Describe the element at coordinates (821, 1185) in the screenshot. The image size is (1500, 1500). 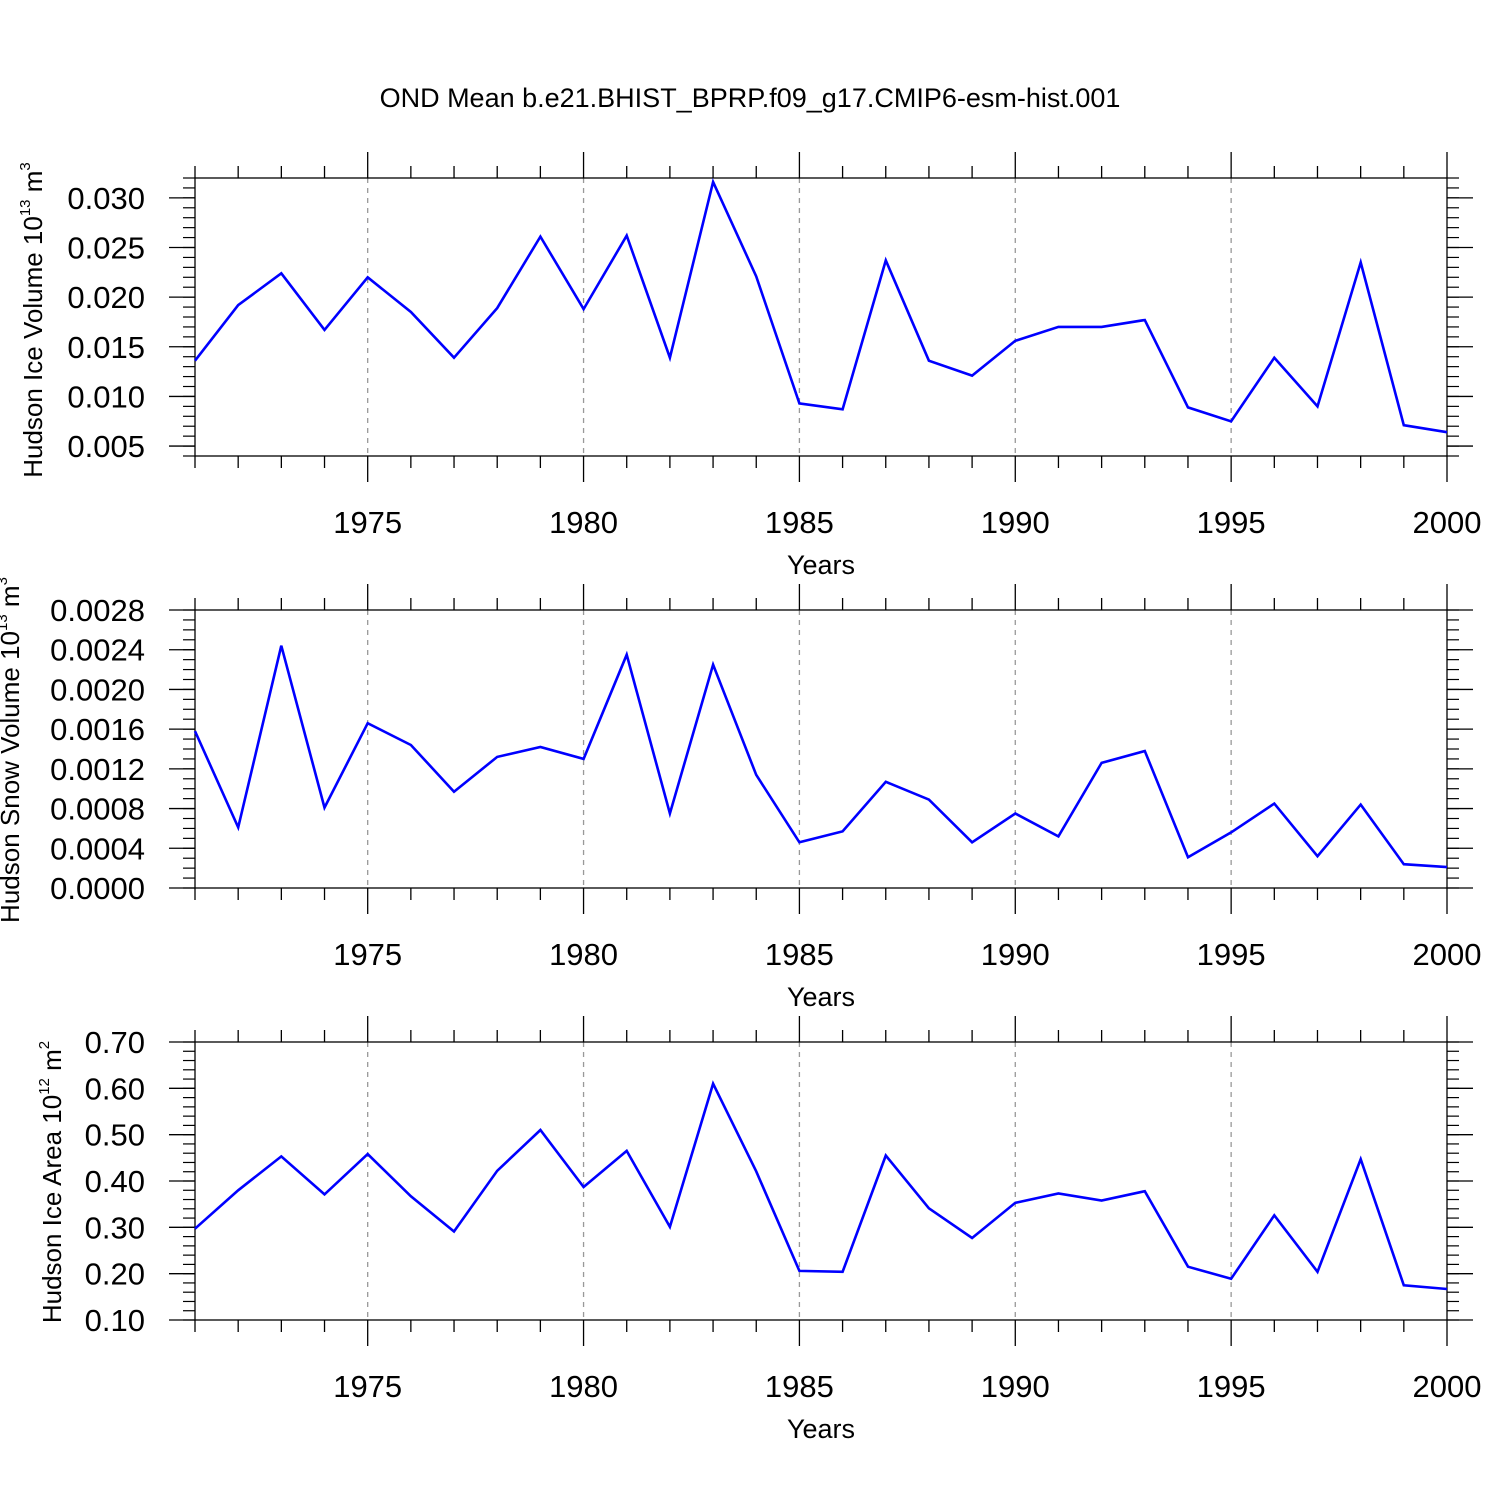
I see `ice-area-series-line` at that location.